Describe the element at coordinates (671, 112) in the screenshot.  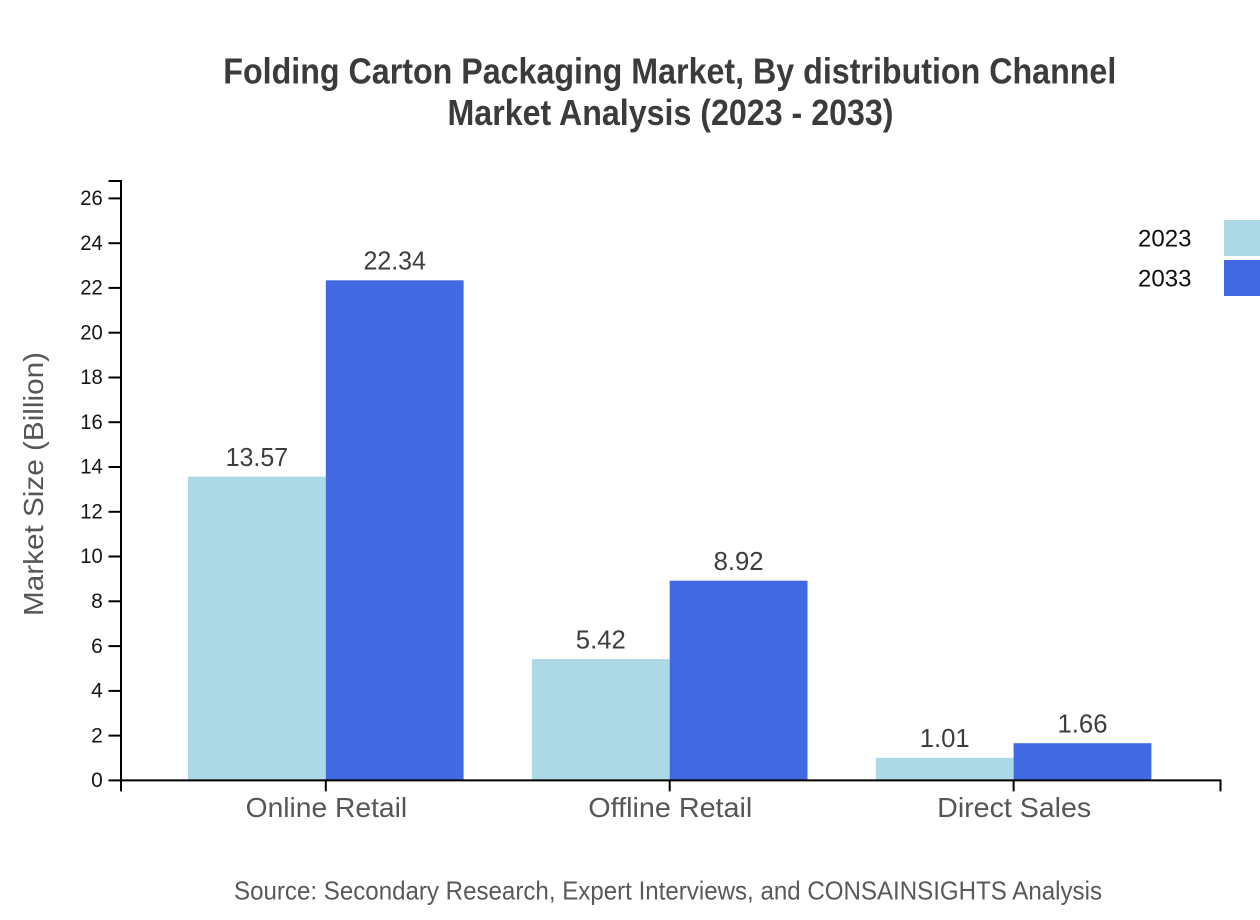
I see `svg-text: Market Analysis (2023 - 2033)` at that location.